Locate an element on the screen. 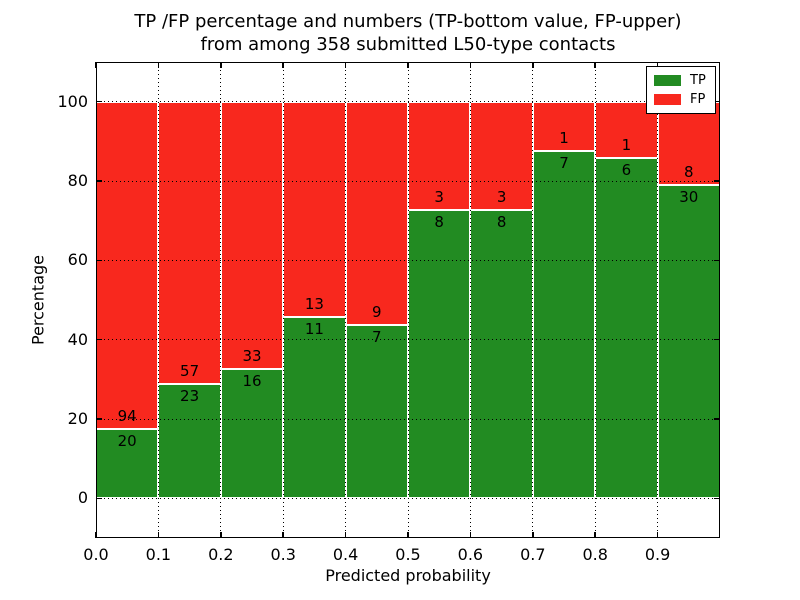 The height and width of the screenshot is (600, 800). x-tick-label: 0.7 is located at coordinates (533, 554).